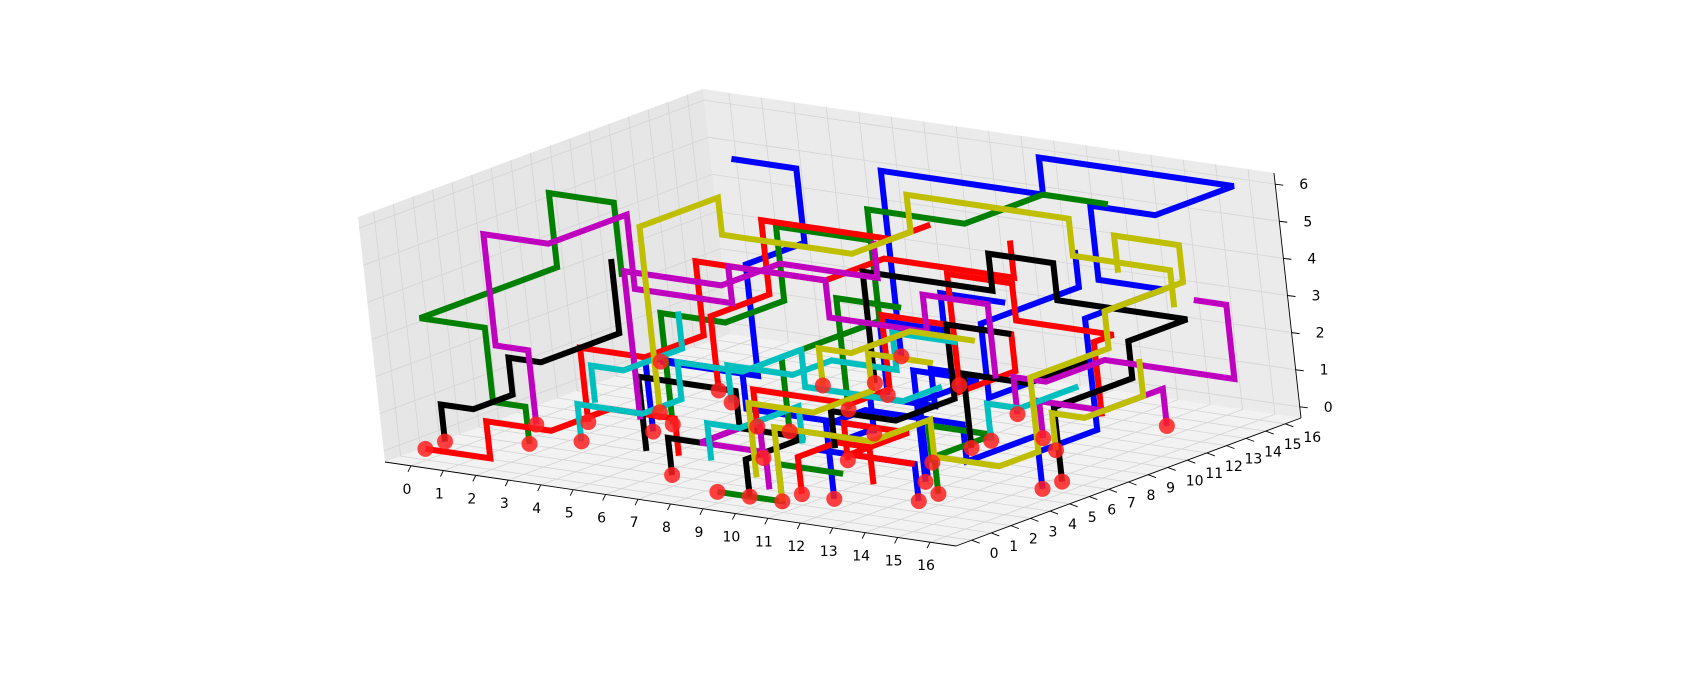 The width and height of the screenshot is (1700, 698). What do you see at coordinates (1131, 503) in the screenshot?
I see `y-tick-label: 7` at bounding box center [1131, 503].